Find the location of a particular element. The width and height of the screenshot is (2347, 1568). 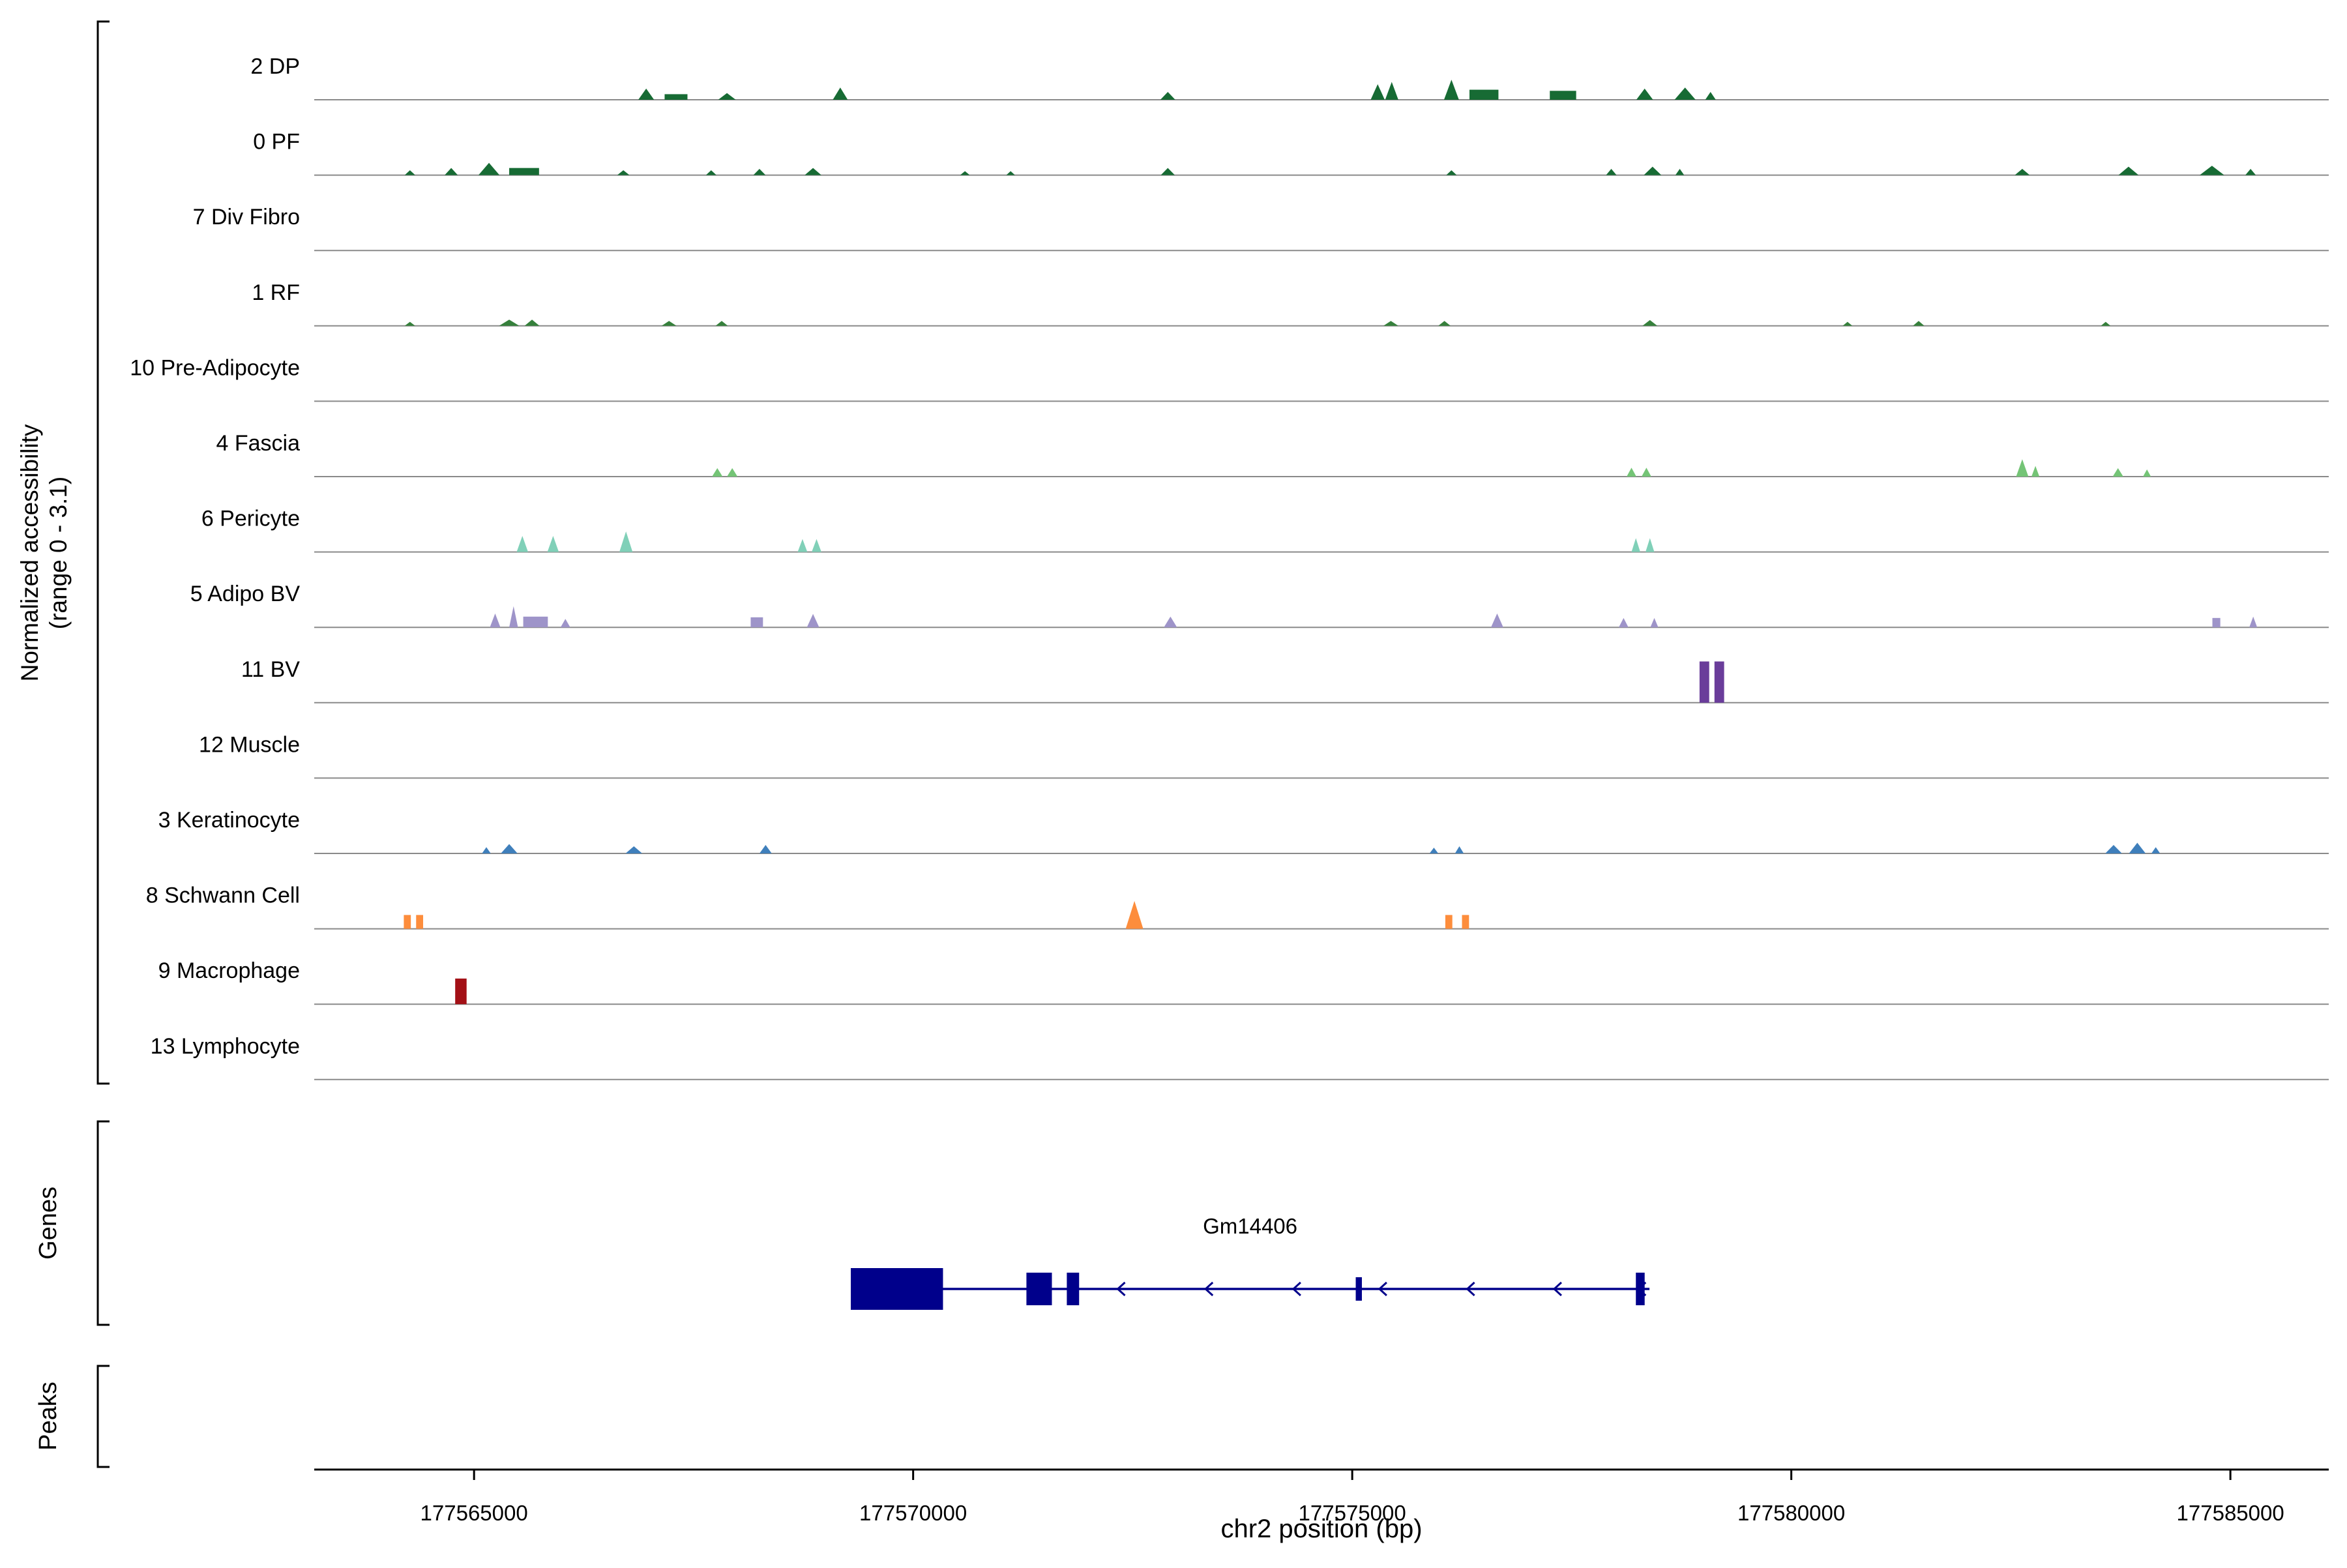

y-axis-label-line1: Normalized accessibility is located at coordinates (29, 552).